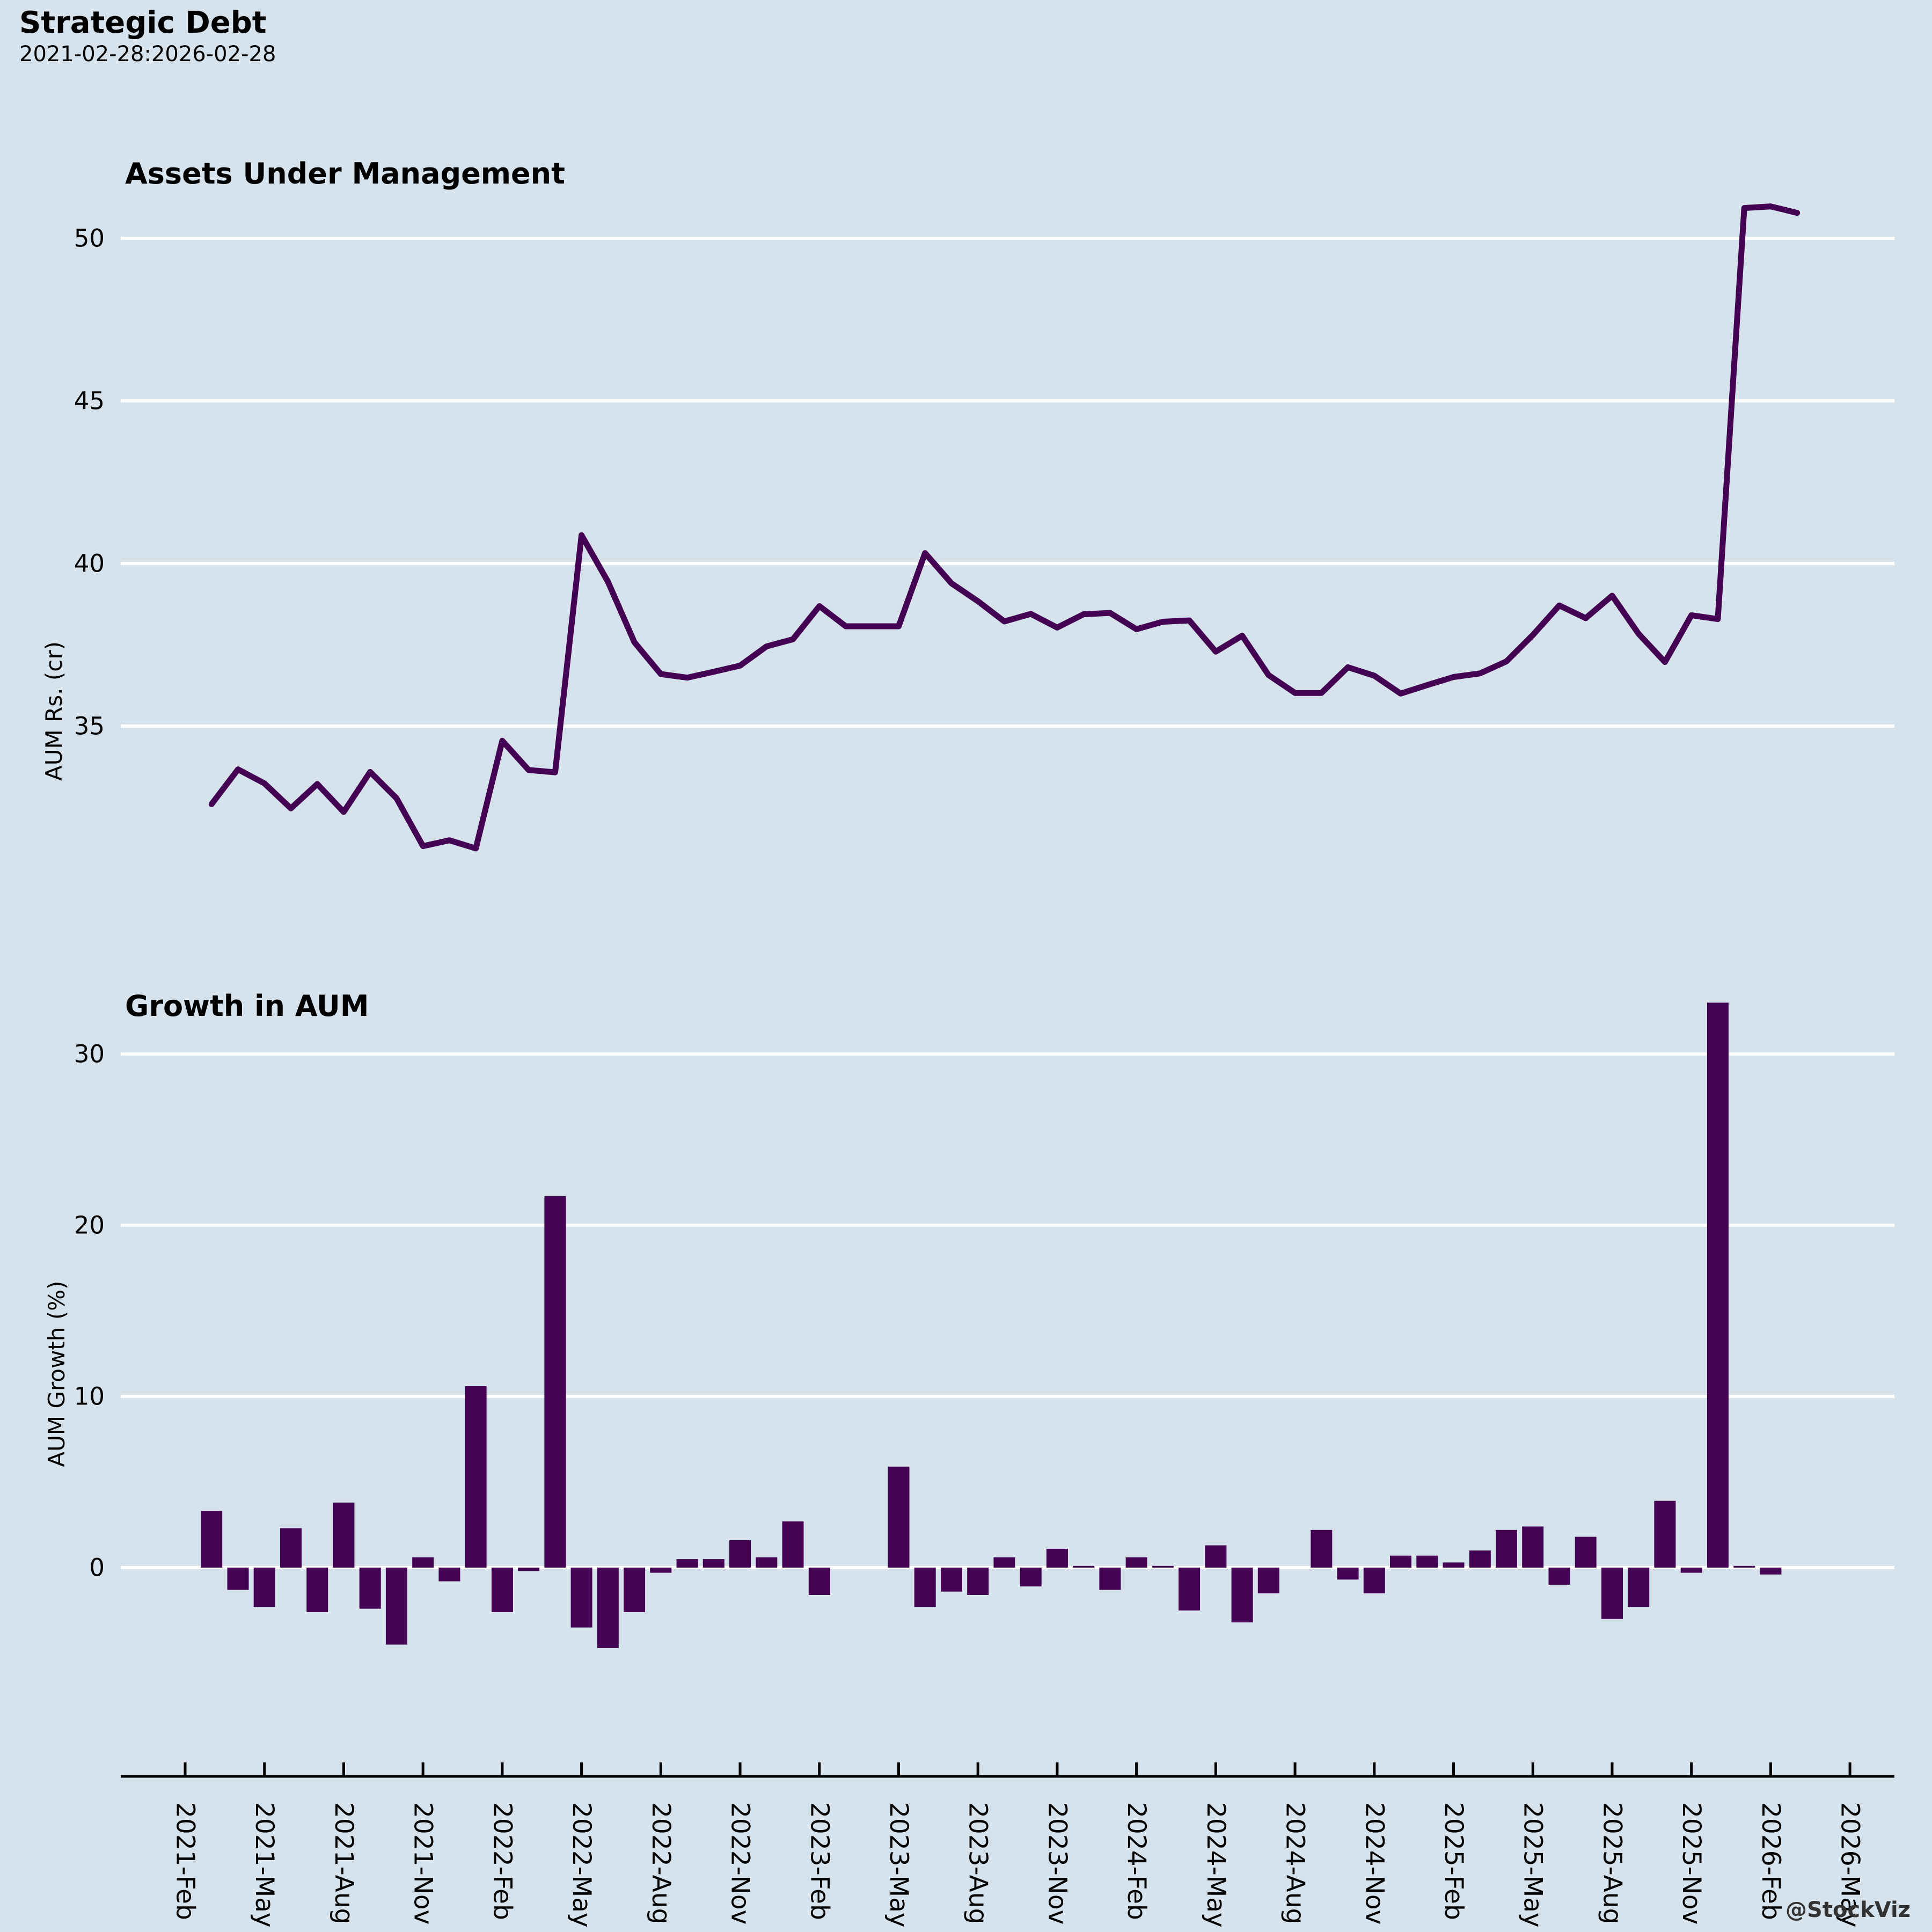 This screenshot has width=1932, height=1932. What do you see at coordinates (819, 1861) in the screenshot?
I see `x-tick-label: 2023-Feb` at bounding box center [819, 1861].